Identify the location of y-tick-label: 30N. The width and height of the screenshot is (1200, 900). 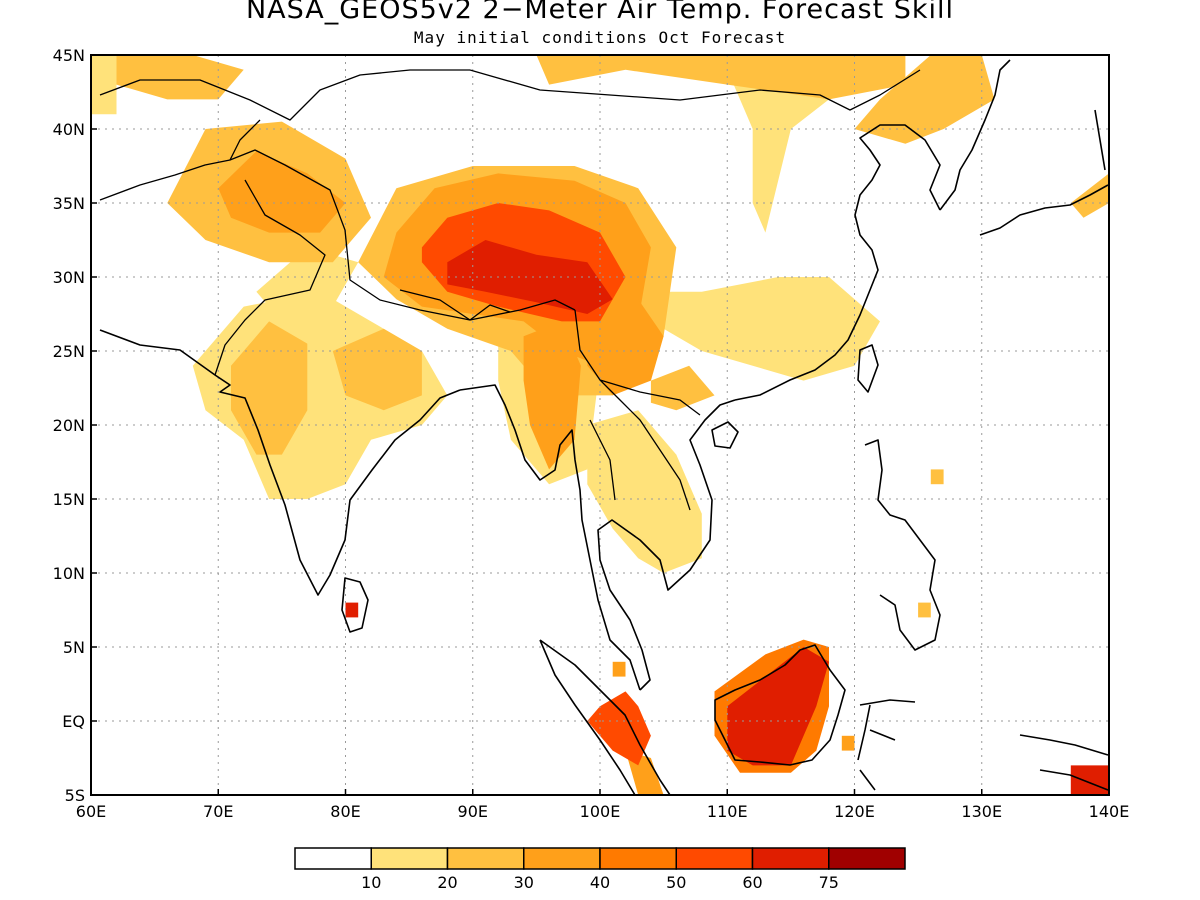
(69, 277).